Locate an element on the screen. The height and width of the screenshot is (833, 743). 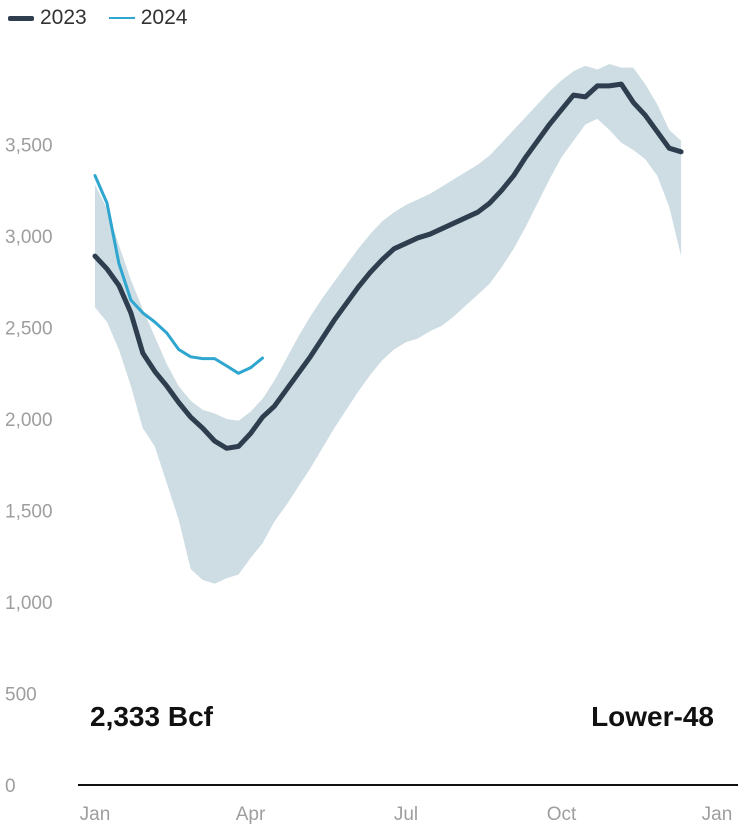
y-tick-label: 1,000 is located at coordinates (29, 603).